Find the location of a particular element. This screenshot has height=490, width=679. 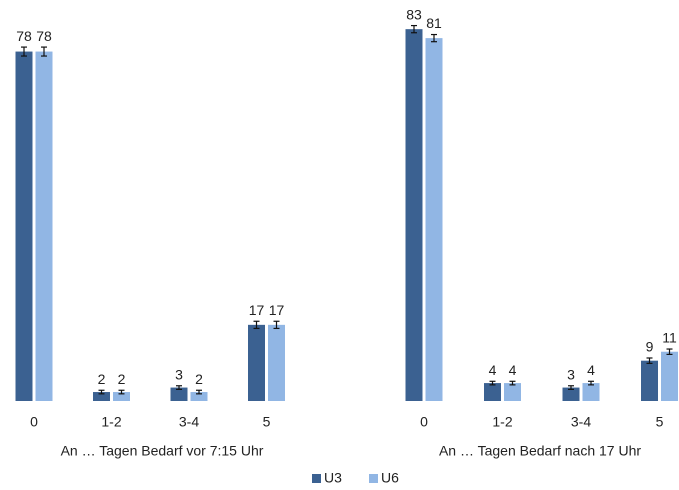

data-label: 83 is located at coordinates (414, 14).